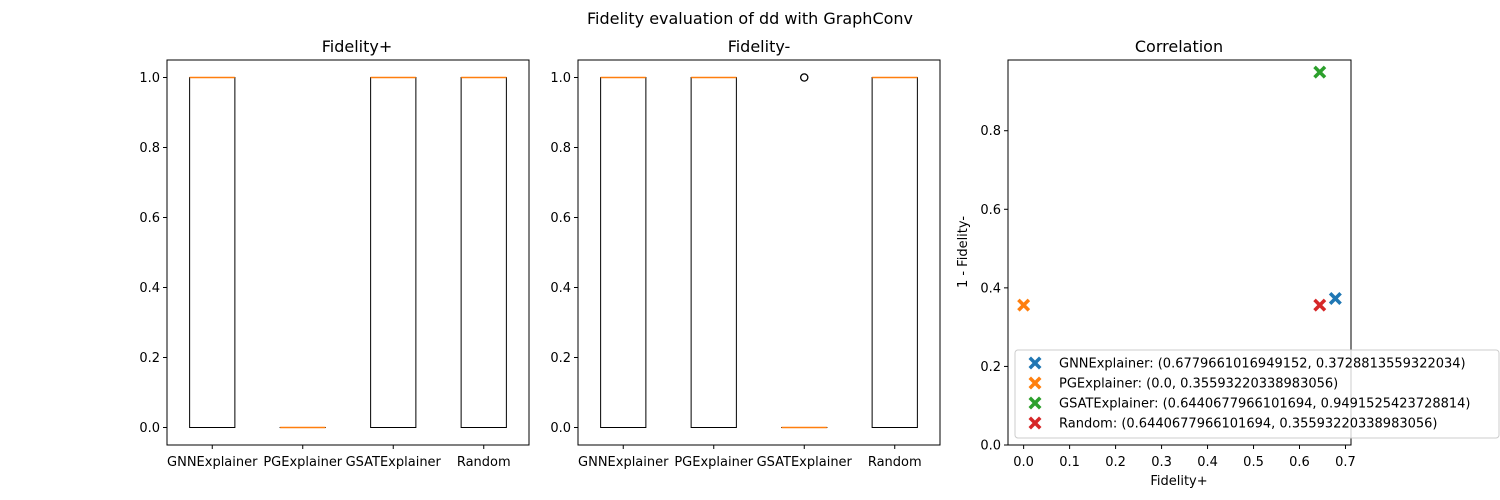 This screenshot has height=500, width=1500. What do you see at coordinates (1253, 462) in the screenshot?
I see `correlation-xtick-label: 0.5` at bounding box center [1253, 462].